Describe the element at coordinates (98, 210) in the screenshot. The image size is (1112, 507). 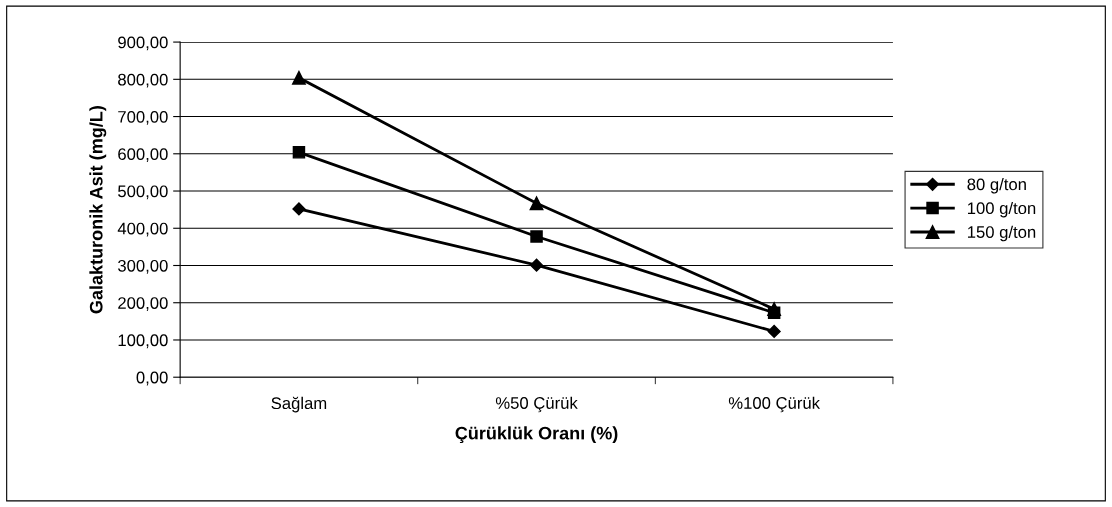
I see `y-axis-title: Galakturonik Asit (mg/L)` at that location.